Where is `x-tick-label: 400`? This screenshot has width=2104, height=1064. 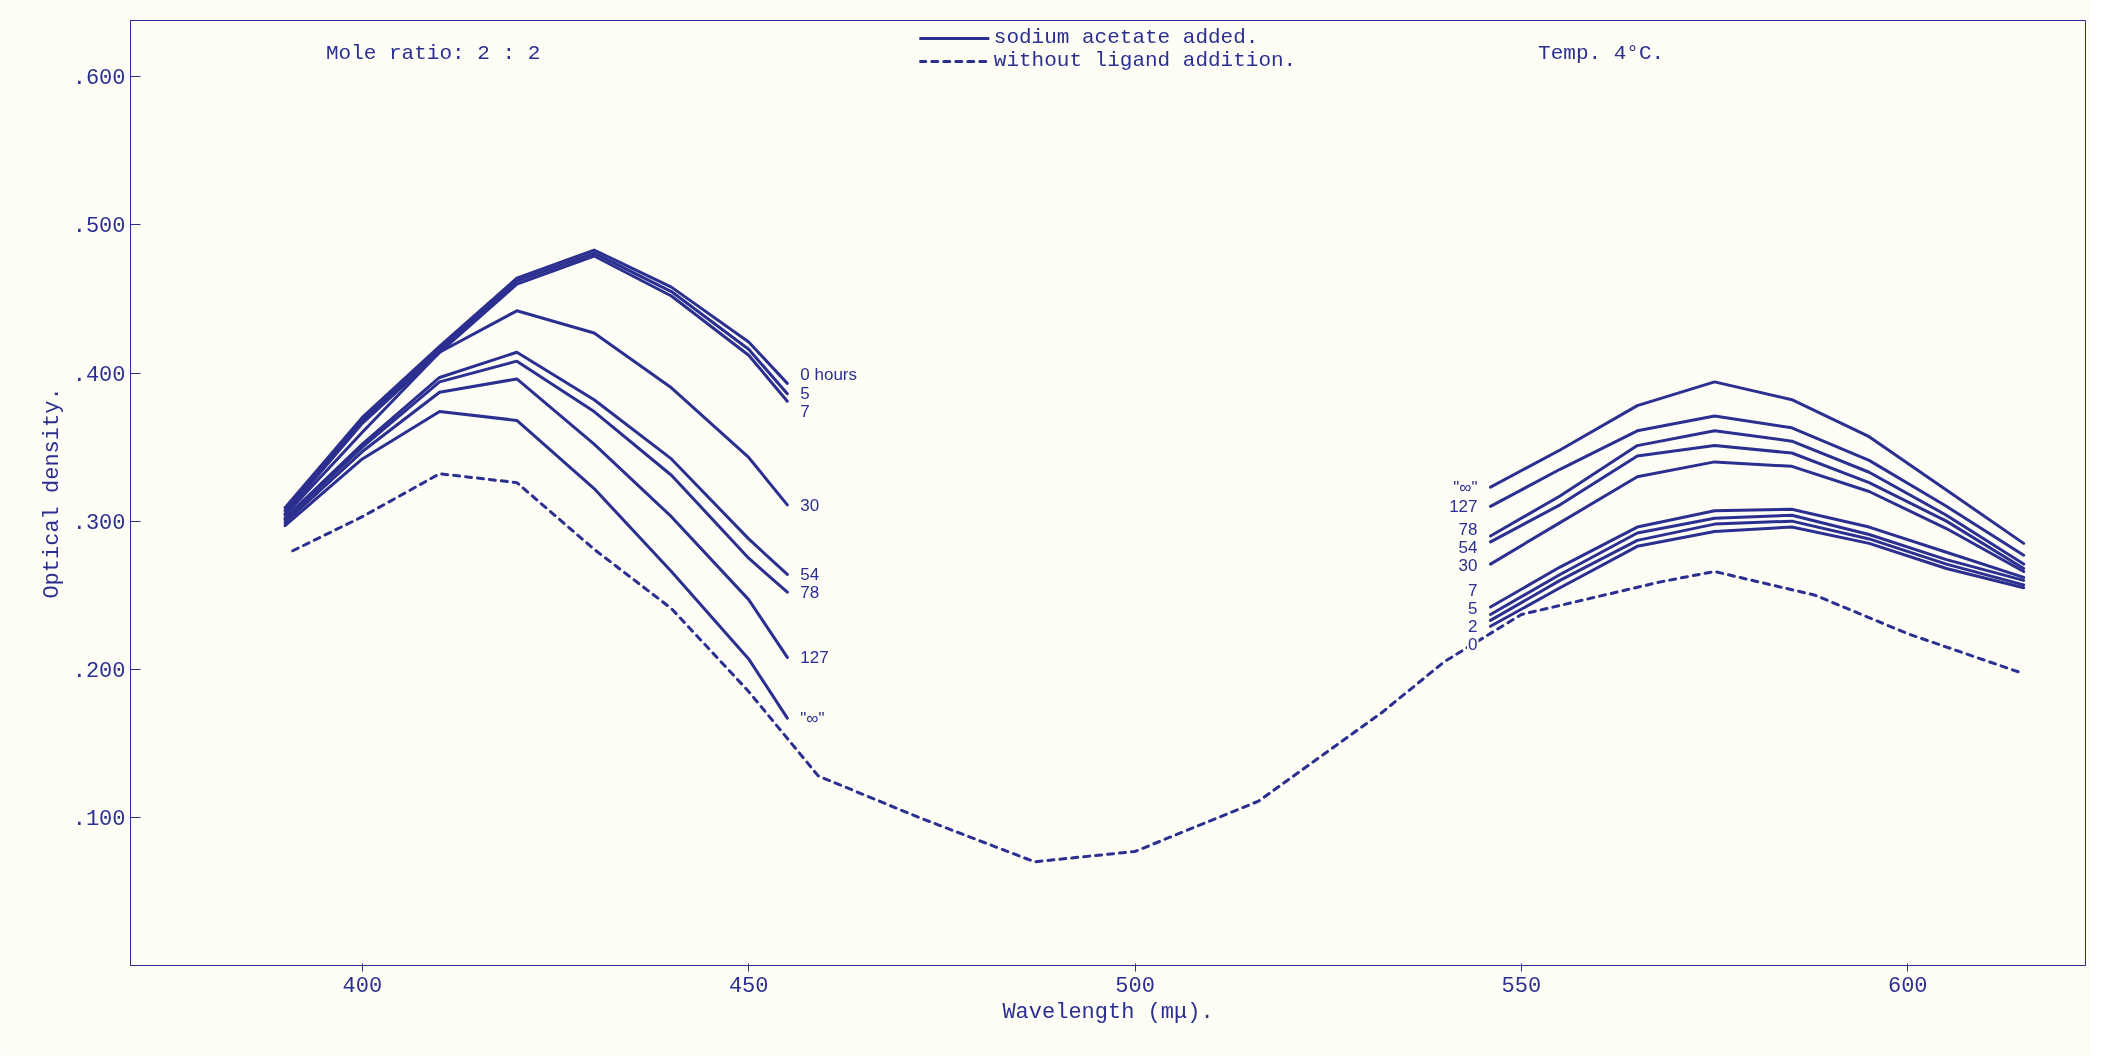 x-tick-label: 400 is located at coordinates (362, 986).